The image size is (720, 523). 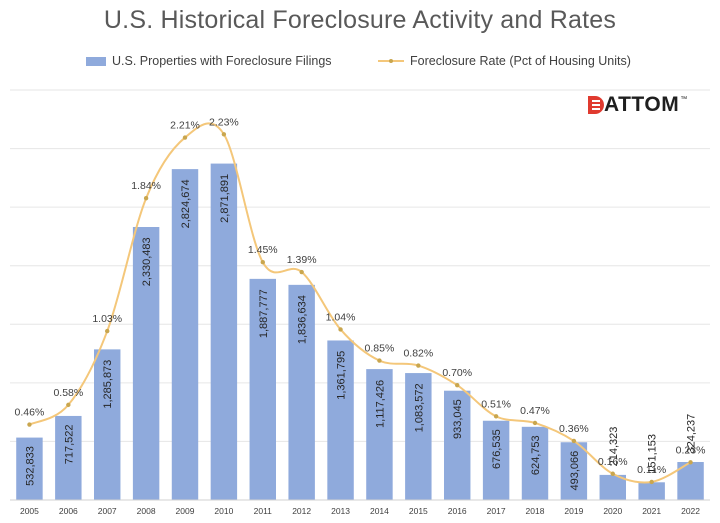 What do you see at coordinates (536, 455) in the screenshot?
I see `bar-value-label: 624,753` at bounding box center [536, 455].